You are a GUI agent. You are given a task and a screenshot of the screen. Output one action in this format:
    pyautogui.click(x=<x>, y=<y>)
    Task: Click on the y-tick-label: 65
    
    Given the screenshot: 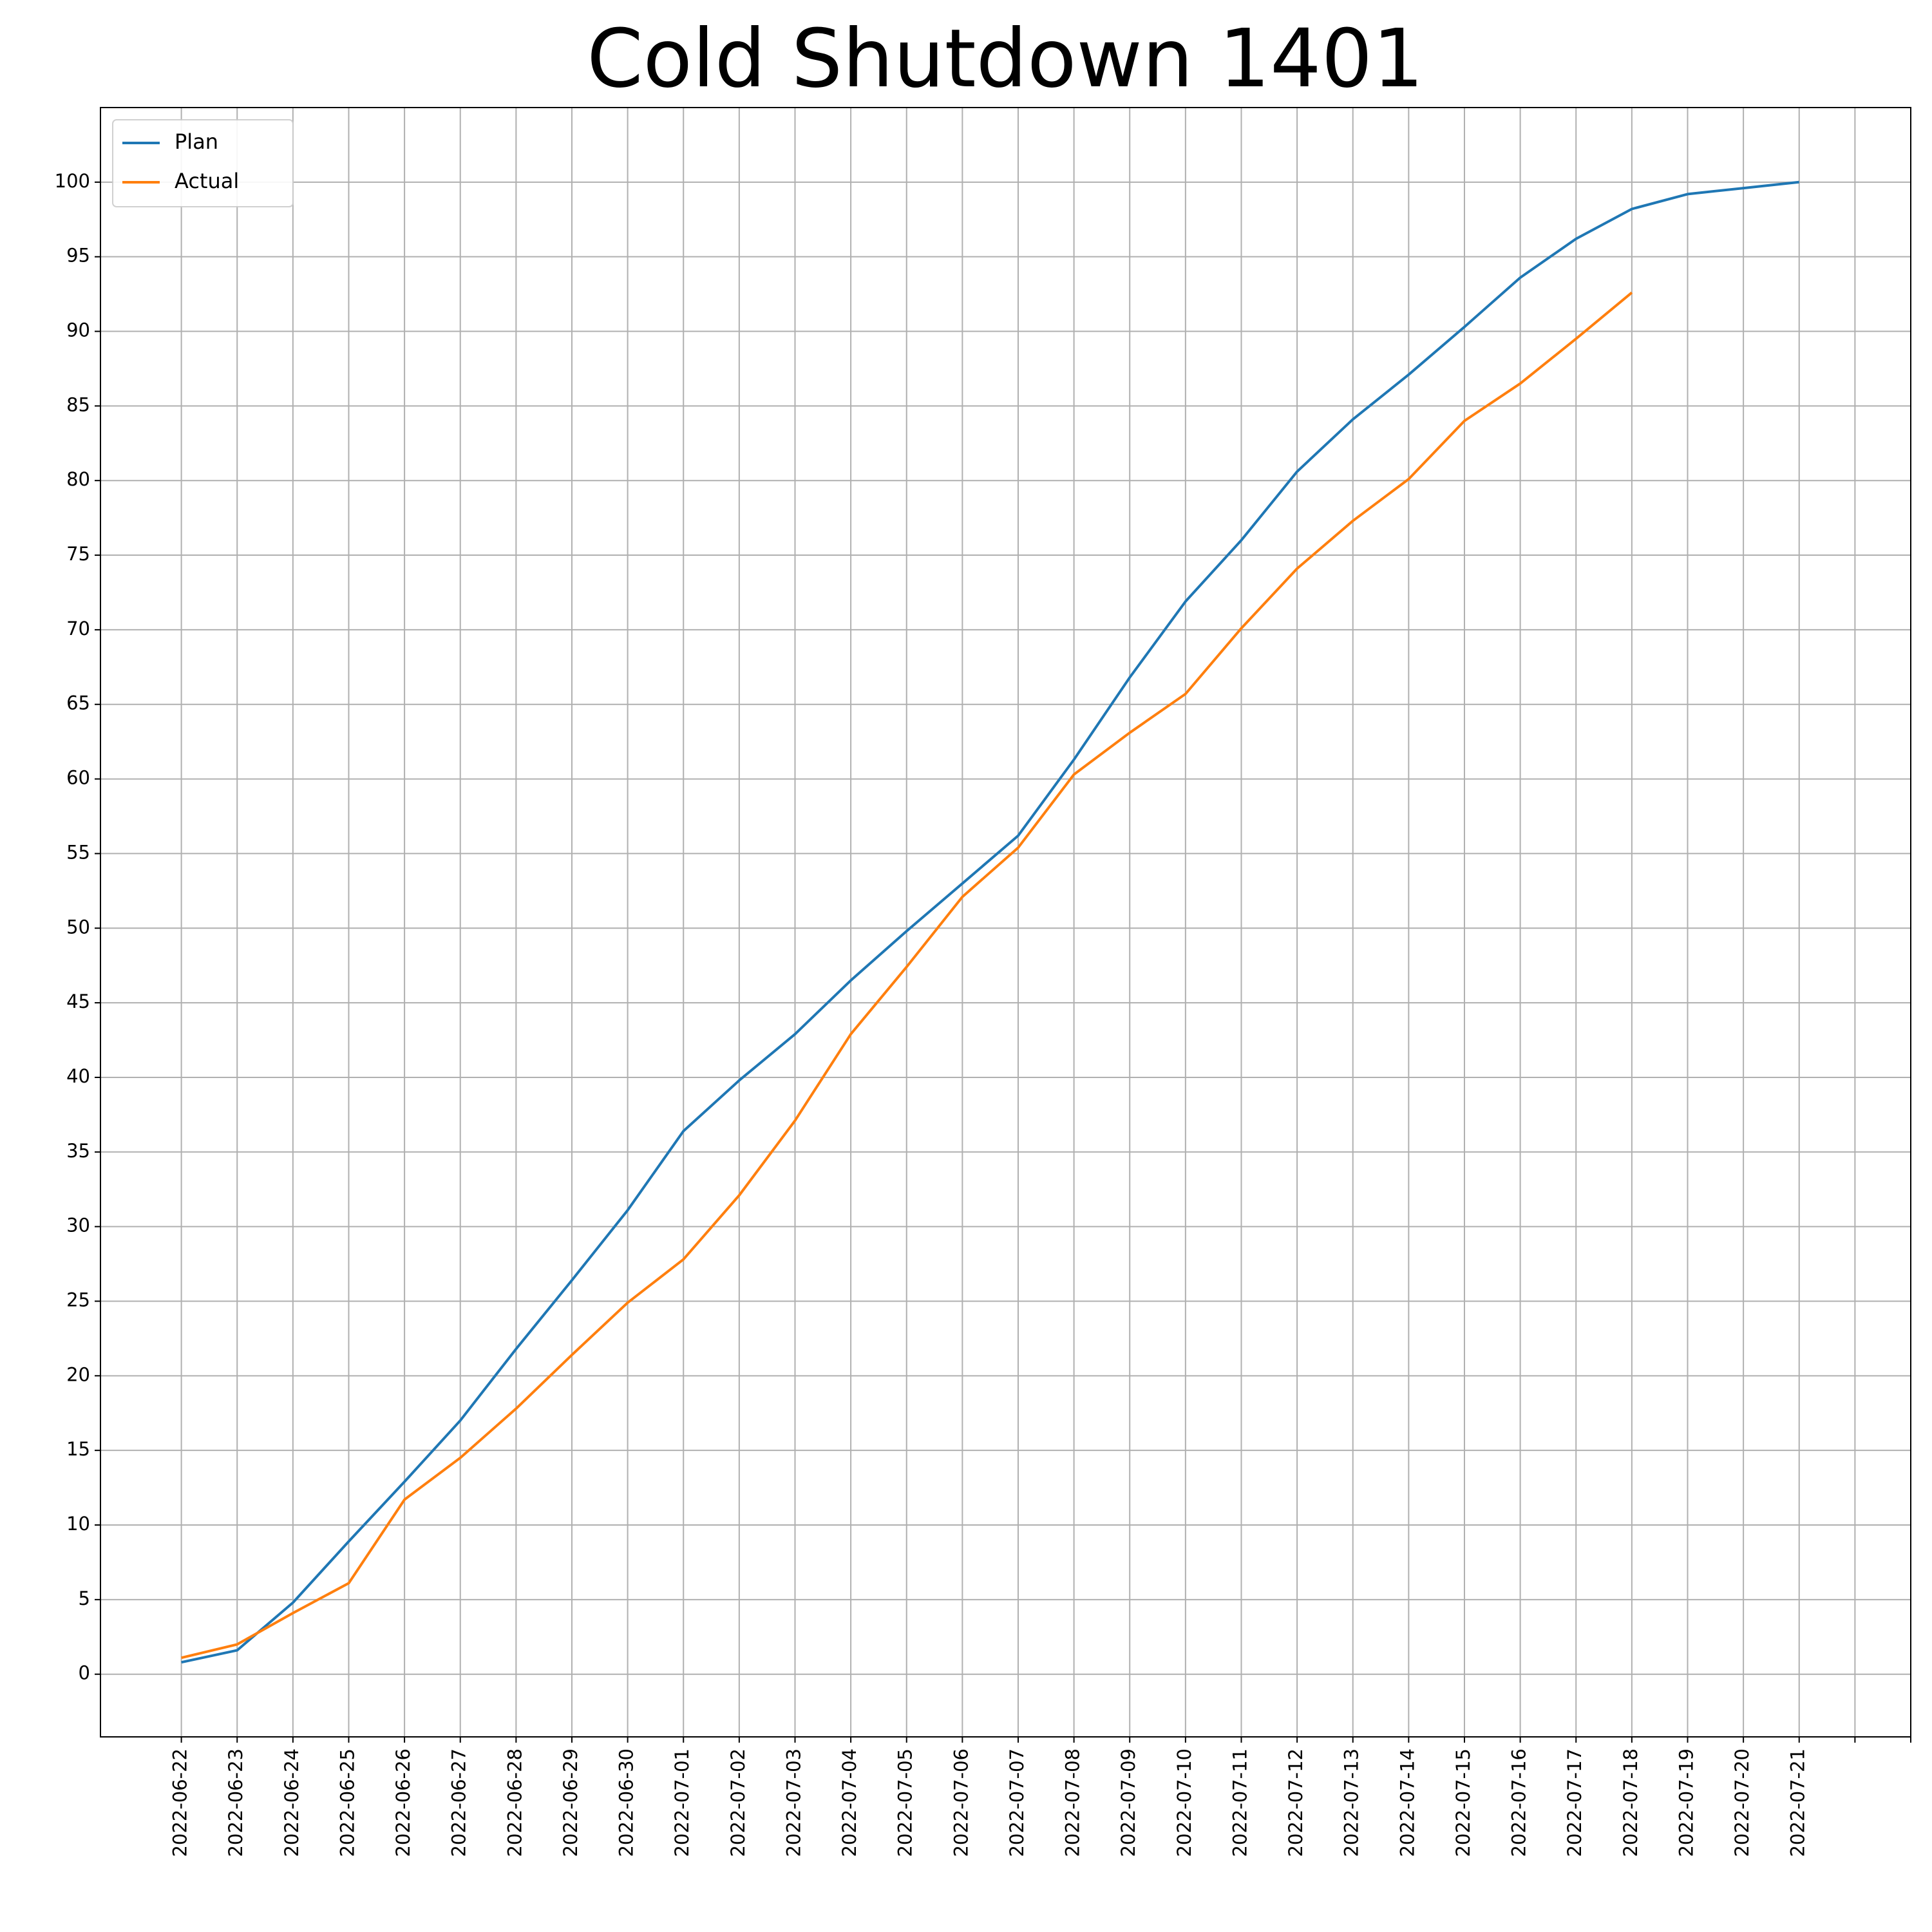 What is the action you would take?
    pyautogui.click(x=78, y=703)
    